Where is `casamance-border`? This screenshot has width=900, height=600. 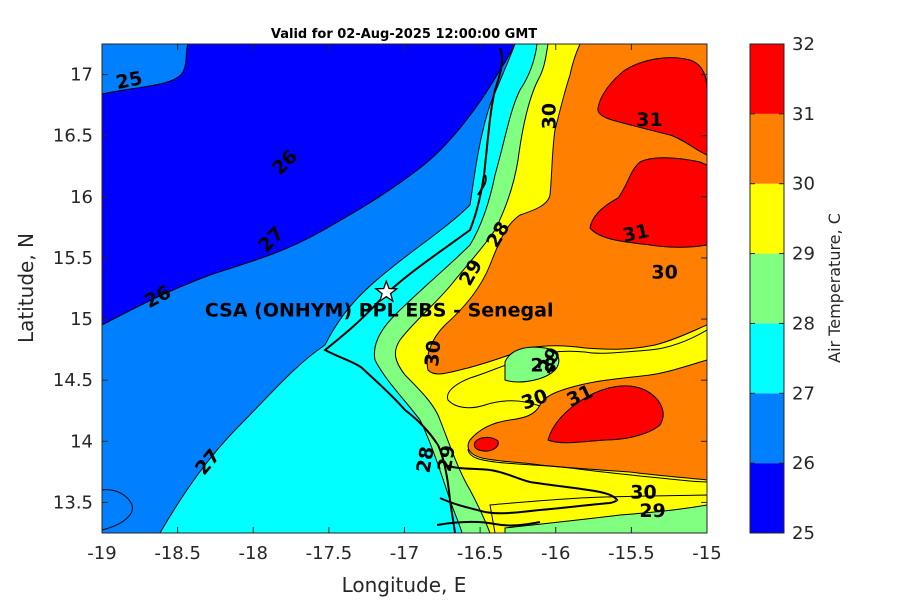 casamance-border is located at coordinates (488, 523).